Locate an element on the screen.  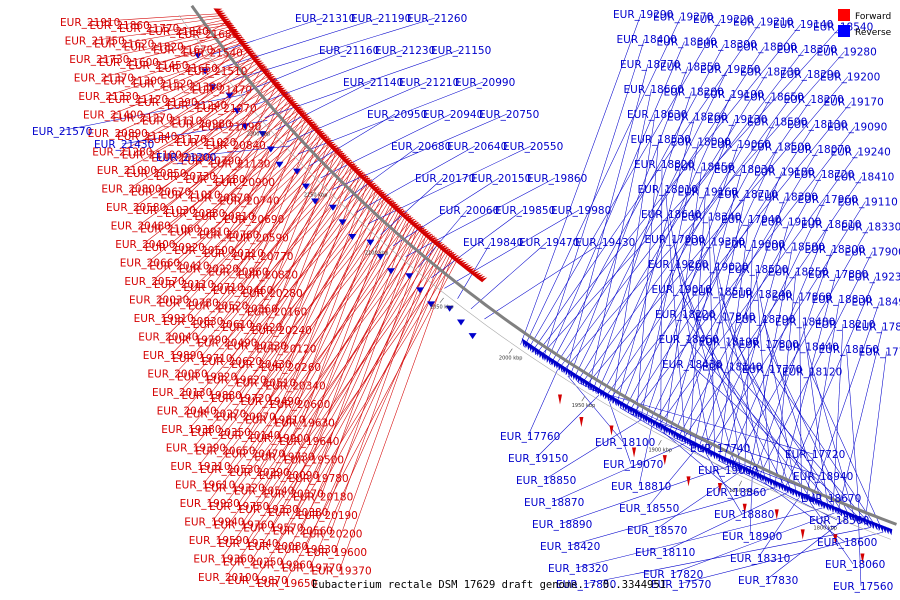
gene-label: EUR_19650 is located at coordinates (287, 584).